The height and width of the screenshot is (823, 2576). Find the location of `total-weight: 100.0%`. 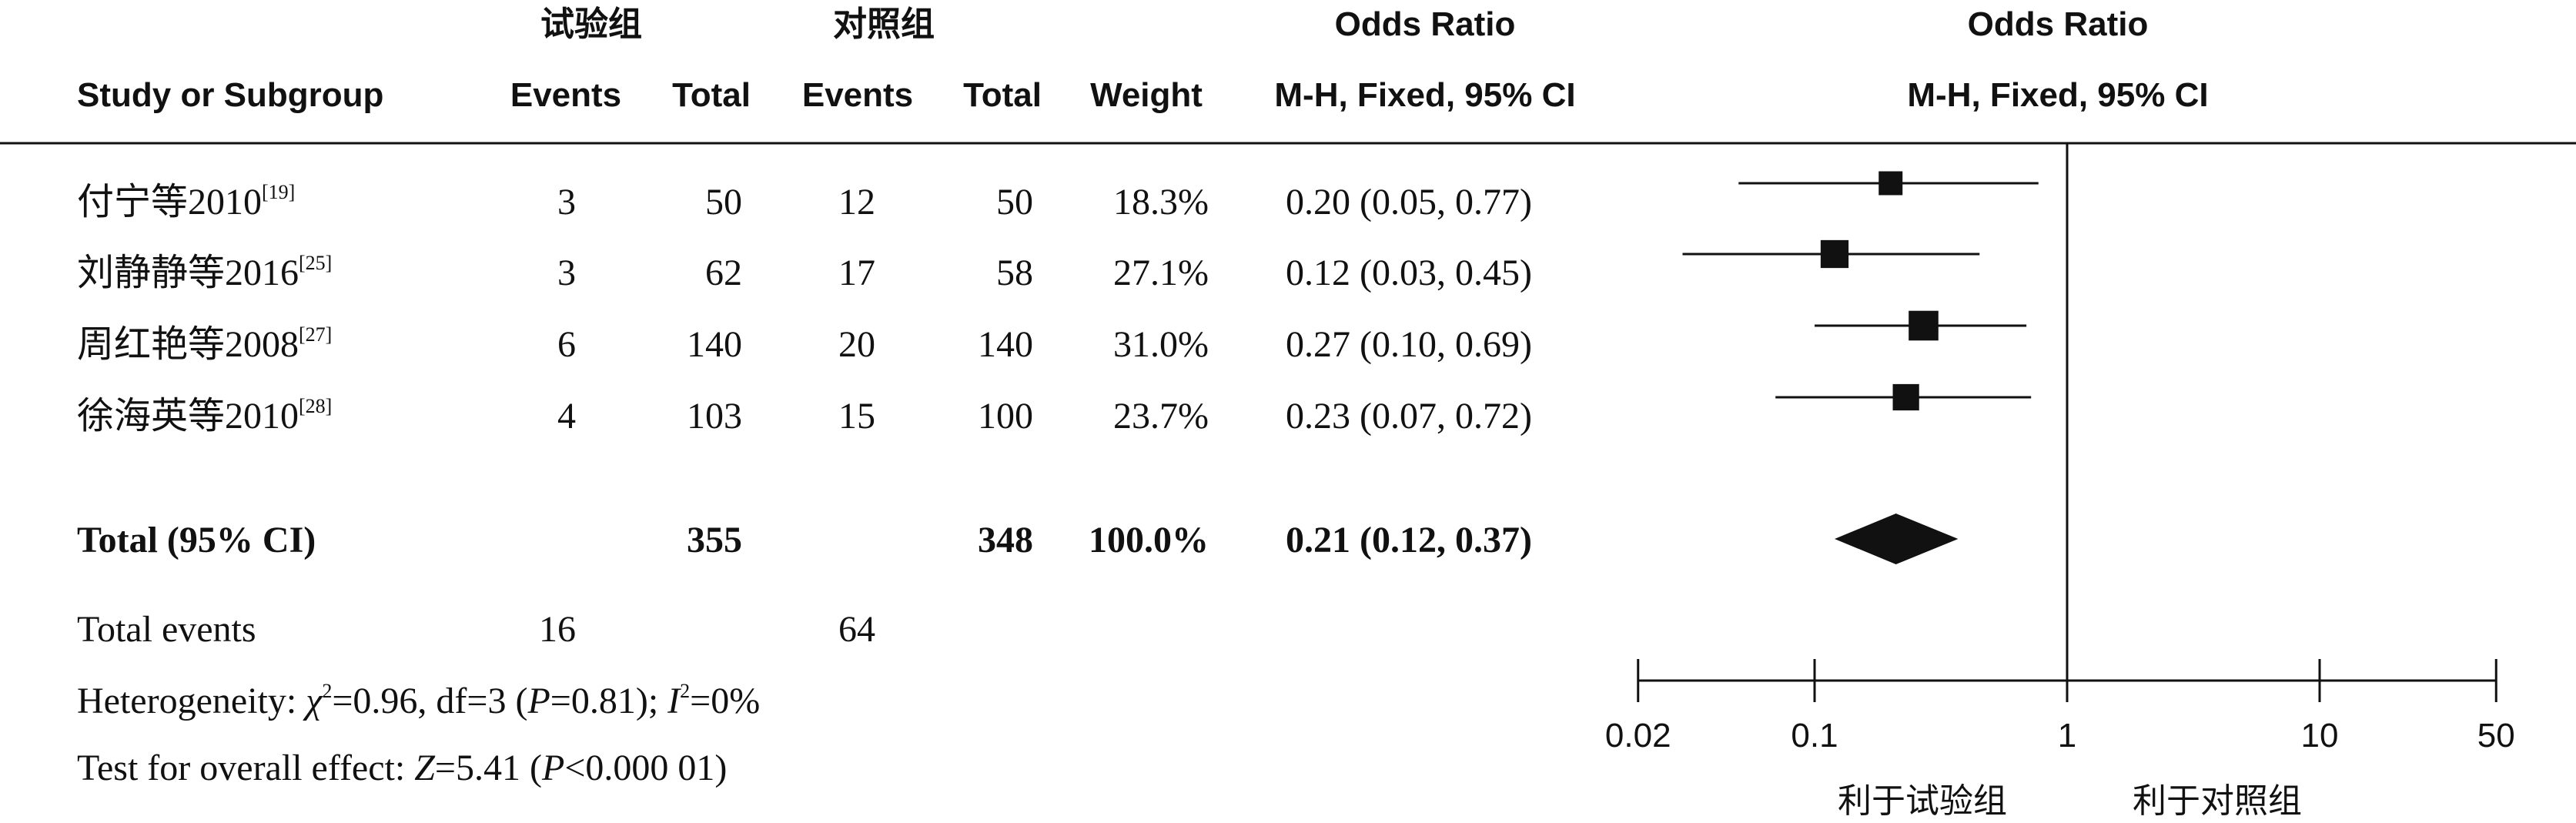

total-weight: 100.0% is located at coordinates (1149, 540).